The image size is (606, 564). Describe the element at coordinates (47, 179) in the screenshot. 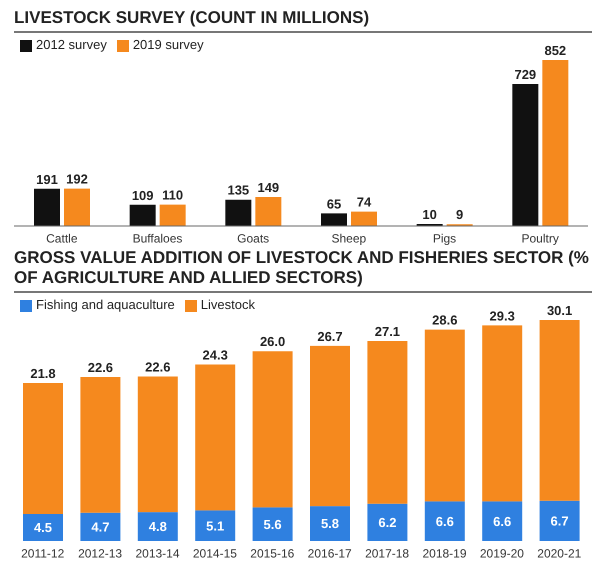

I see `data-label: 191` at that location.